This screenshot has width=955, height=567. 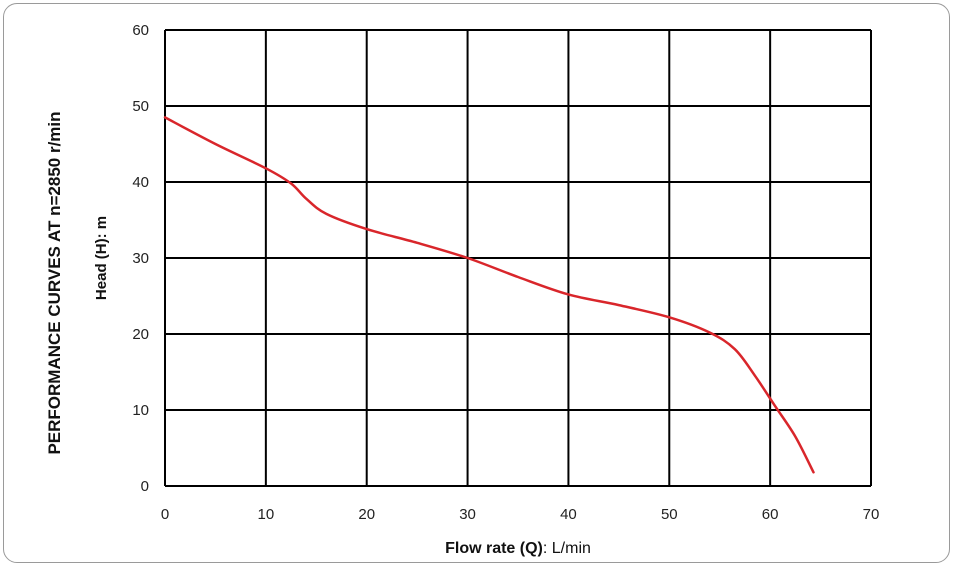 What do you see at coordinates (101, 258) in the screenshot?
I see `y-axis-label: Head (H): m` at bounding box center [101, 258].